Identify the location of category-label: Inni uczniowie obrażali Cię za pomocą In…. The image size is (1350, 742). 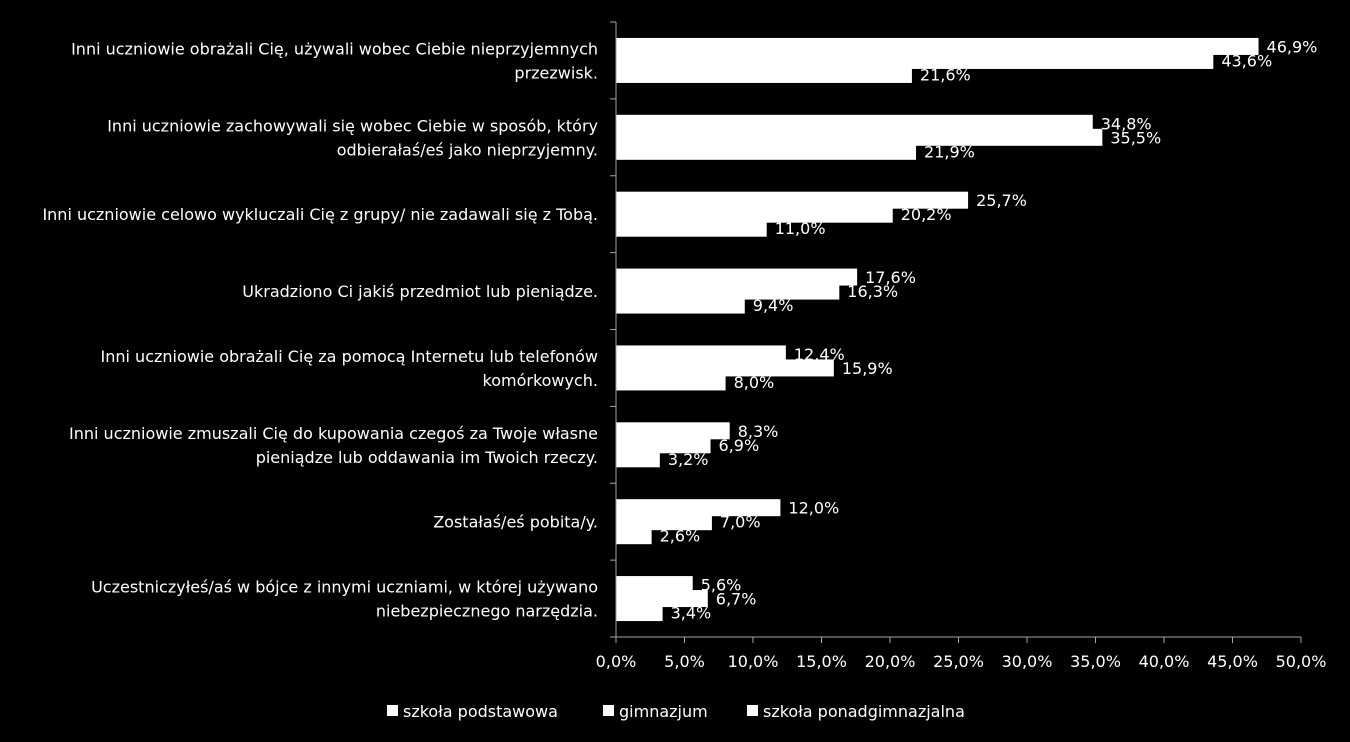
(349, 368).